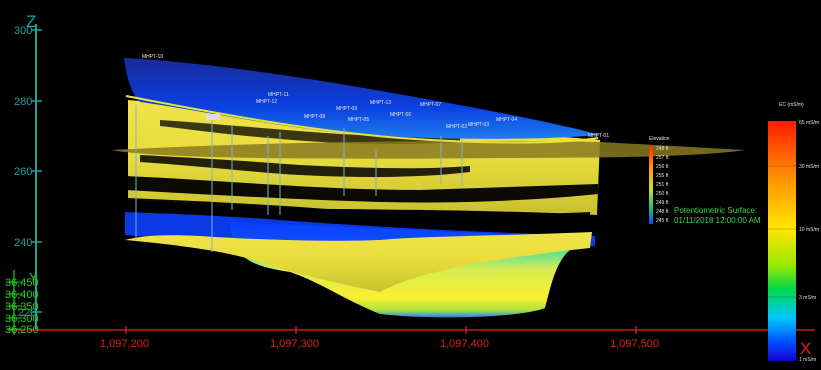  I want to click on well-label-mhpt-03: MHPT-03, so click(478, 125).